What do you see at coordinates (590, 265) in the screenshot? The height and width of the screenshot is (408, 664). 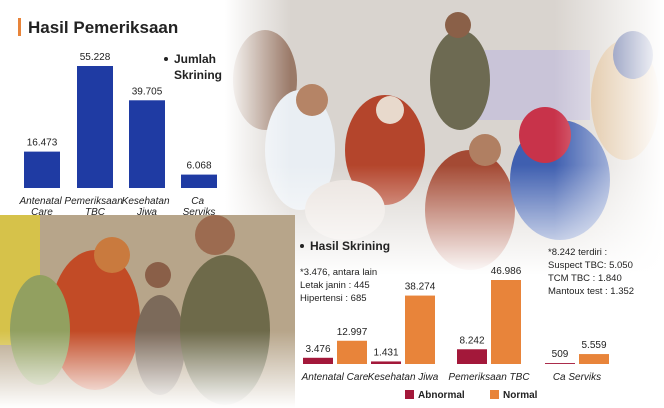 I see `annotation: Suspect TBC: 5.050` at bounding box center [590, 265].